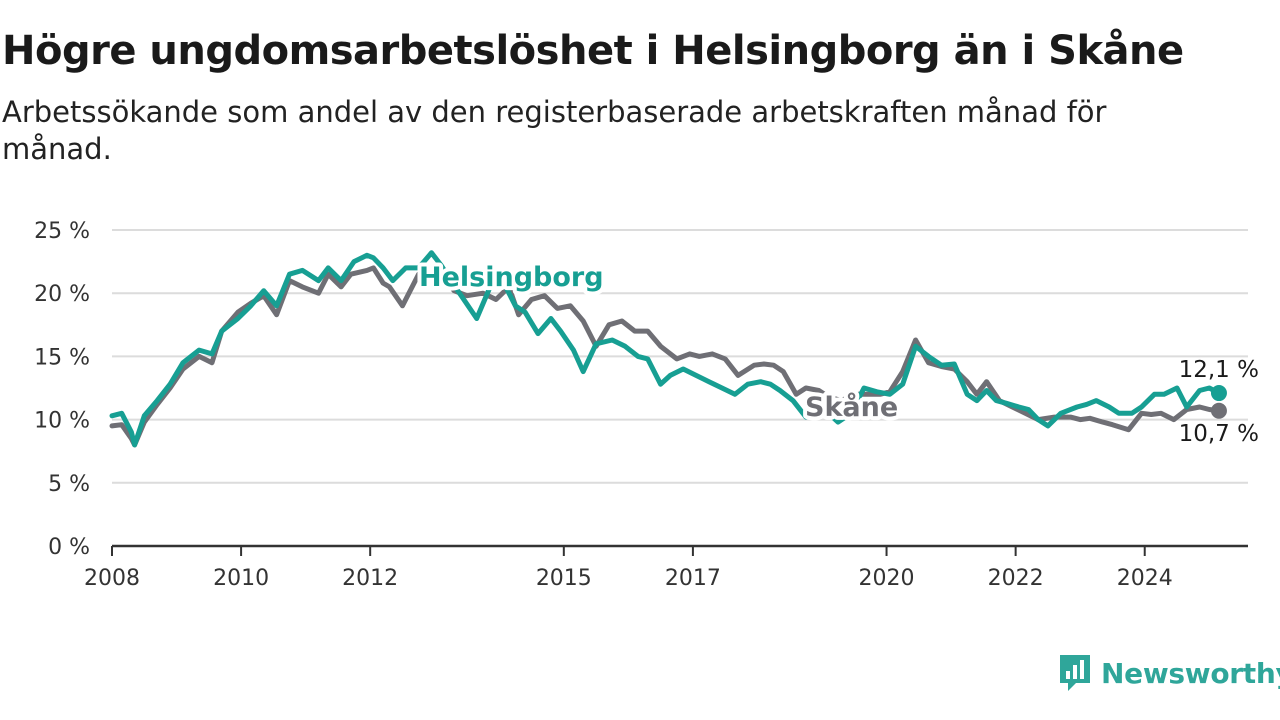 This screenshot has width=1280, height=720. Describe the element at coordinates (1190, 673) in the screenshot. I see `brand-name: Newsworthy` at that location.